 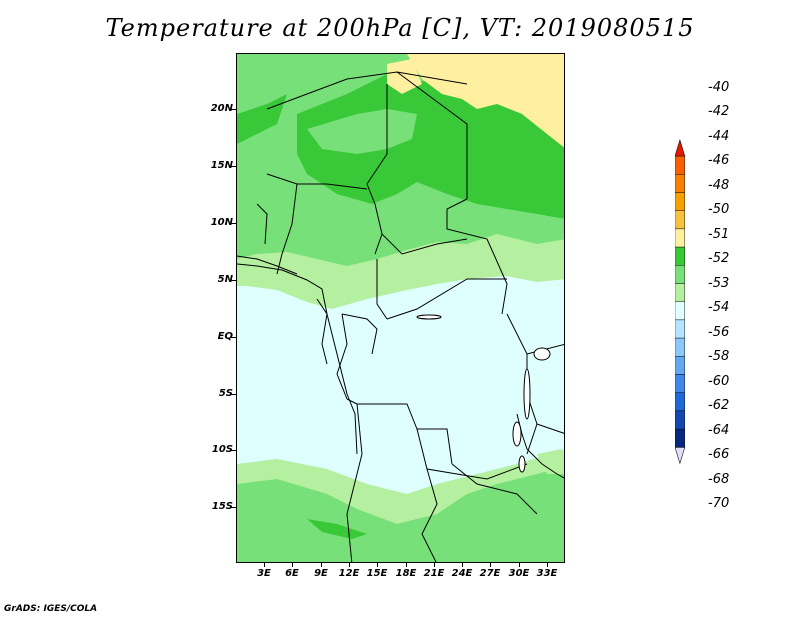 What do you see at coordinates (519, 573) in the screenshot?
I see `lon-label-30e: 30E` at bounding box center [519, 573].